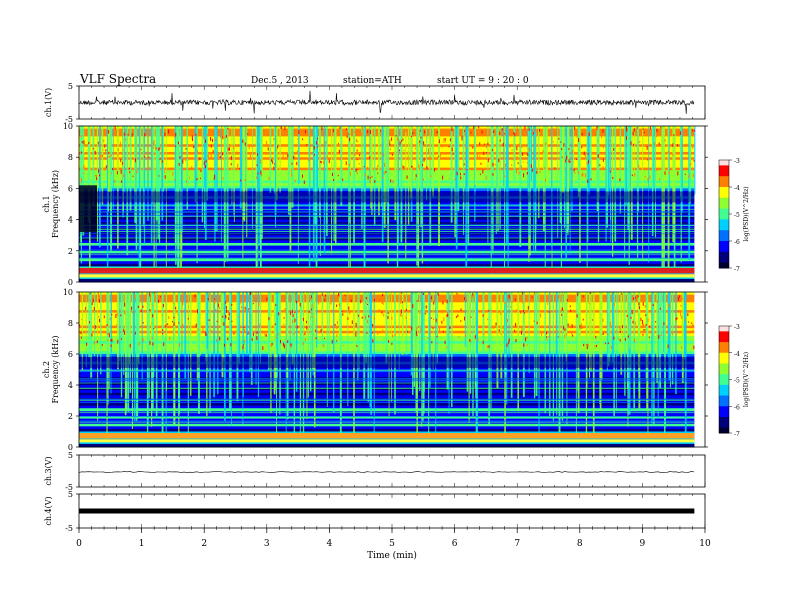 The width and height of the screenshot is (792, 612). What do you see at coordinates (79, 544) in the screenshot?
I see `x-tick-label: 0` at bounding box center [79, 544].